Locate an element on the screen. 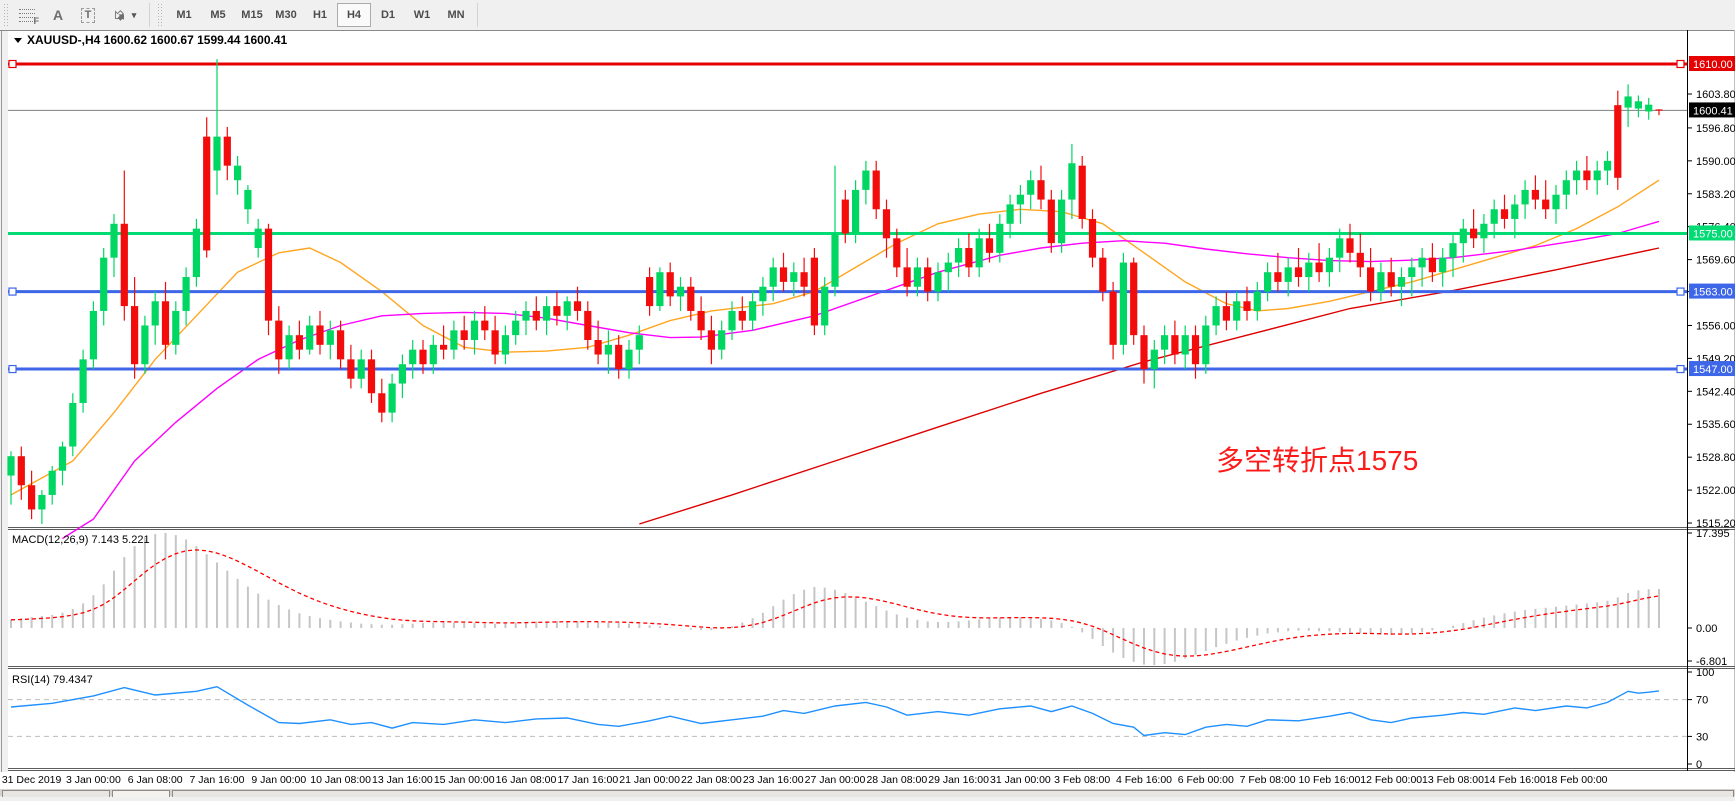  rsi-axis-label: 100 is located at coordinates (1705, 673).